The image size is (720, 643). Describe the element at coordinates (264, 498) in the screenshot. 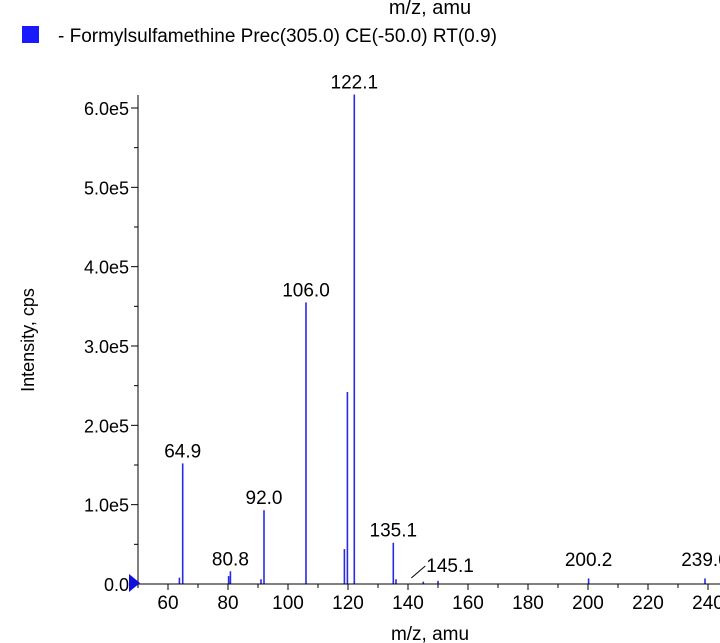

I see `peak-label: 92.0` at that location.